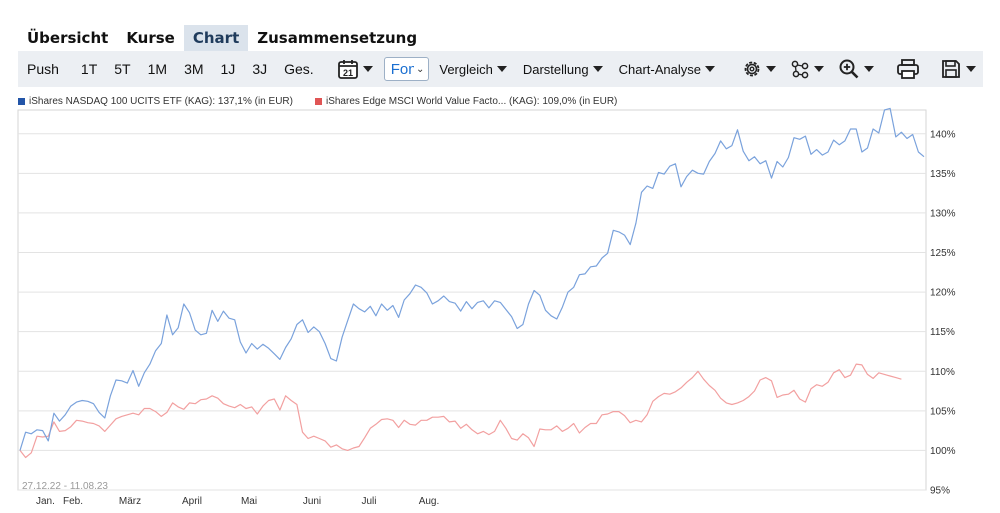 This screenshot has height=513, width=1000. What do you see at coordinates (942, 372) in the screenshot?
I see `y-tick-label: 110%` at bounding box center [942, 372].